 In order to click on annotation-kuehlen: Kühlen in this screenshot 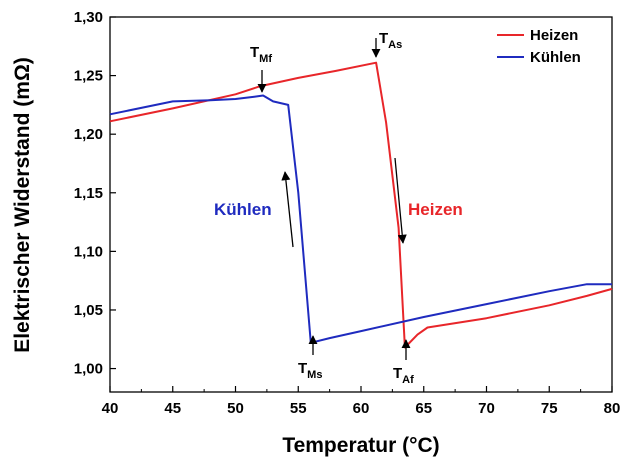, I will do `click(243, 209)`.